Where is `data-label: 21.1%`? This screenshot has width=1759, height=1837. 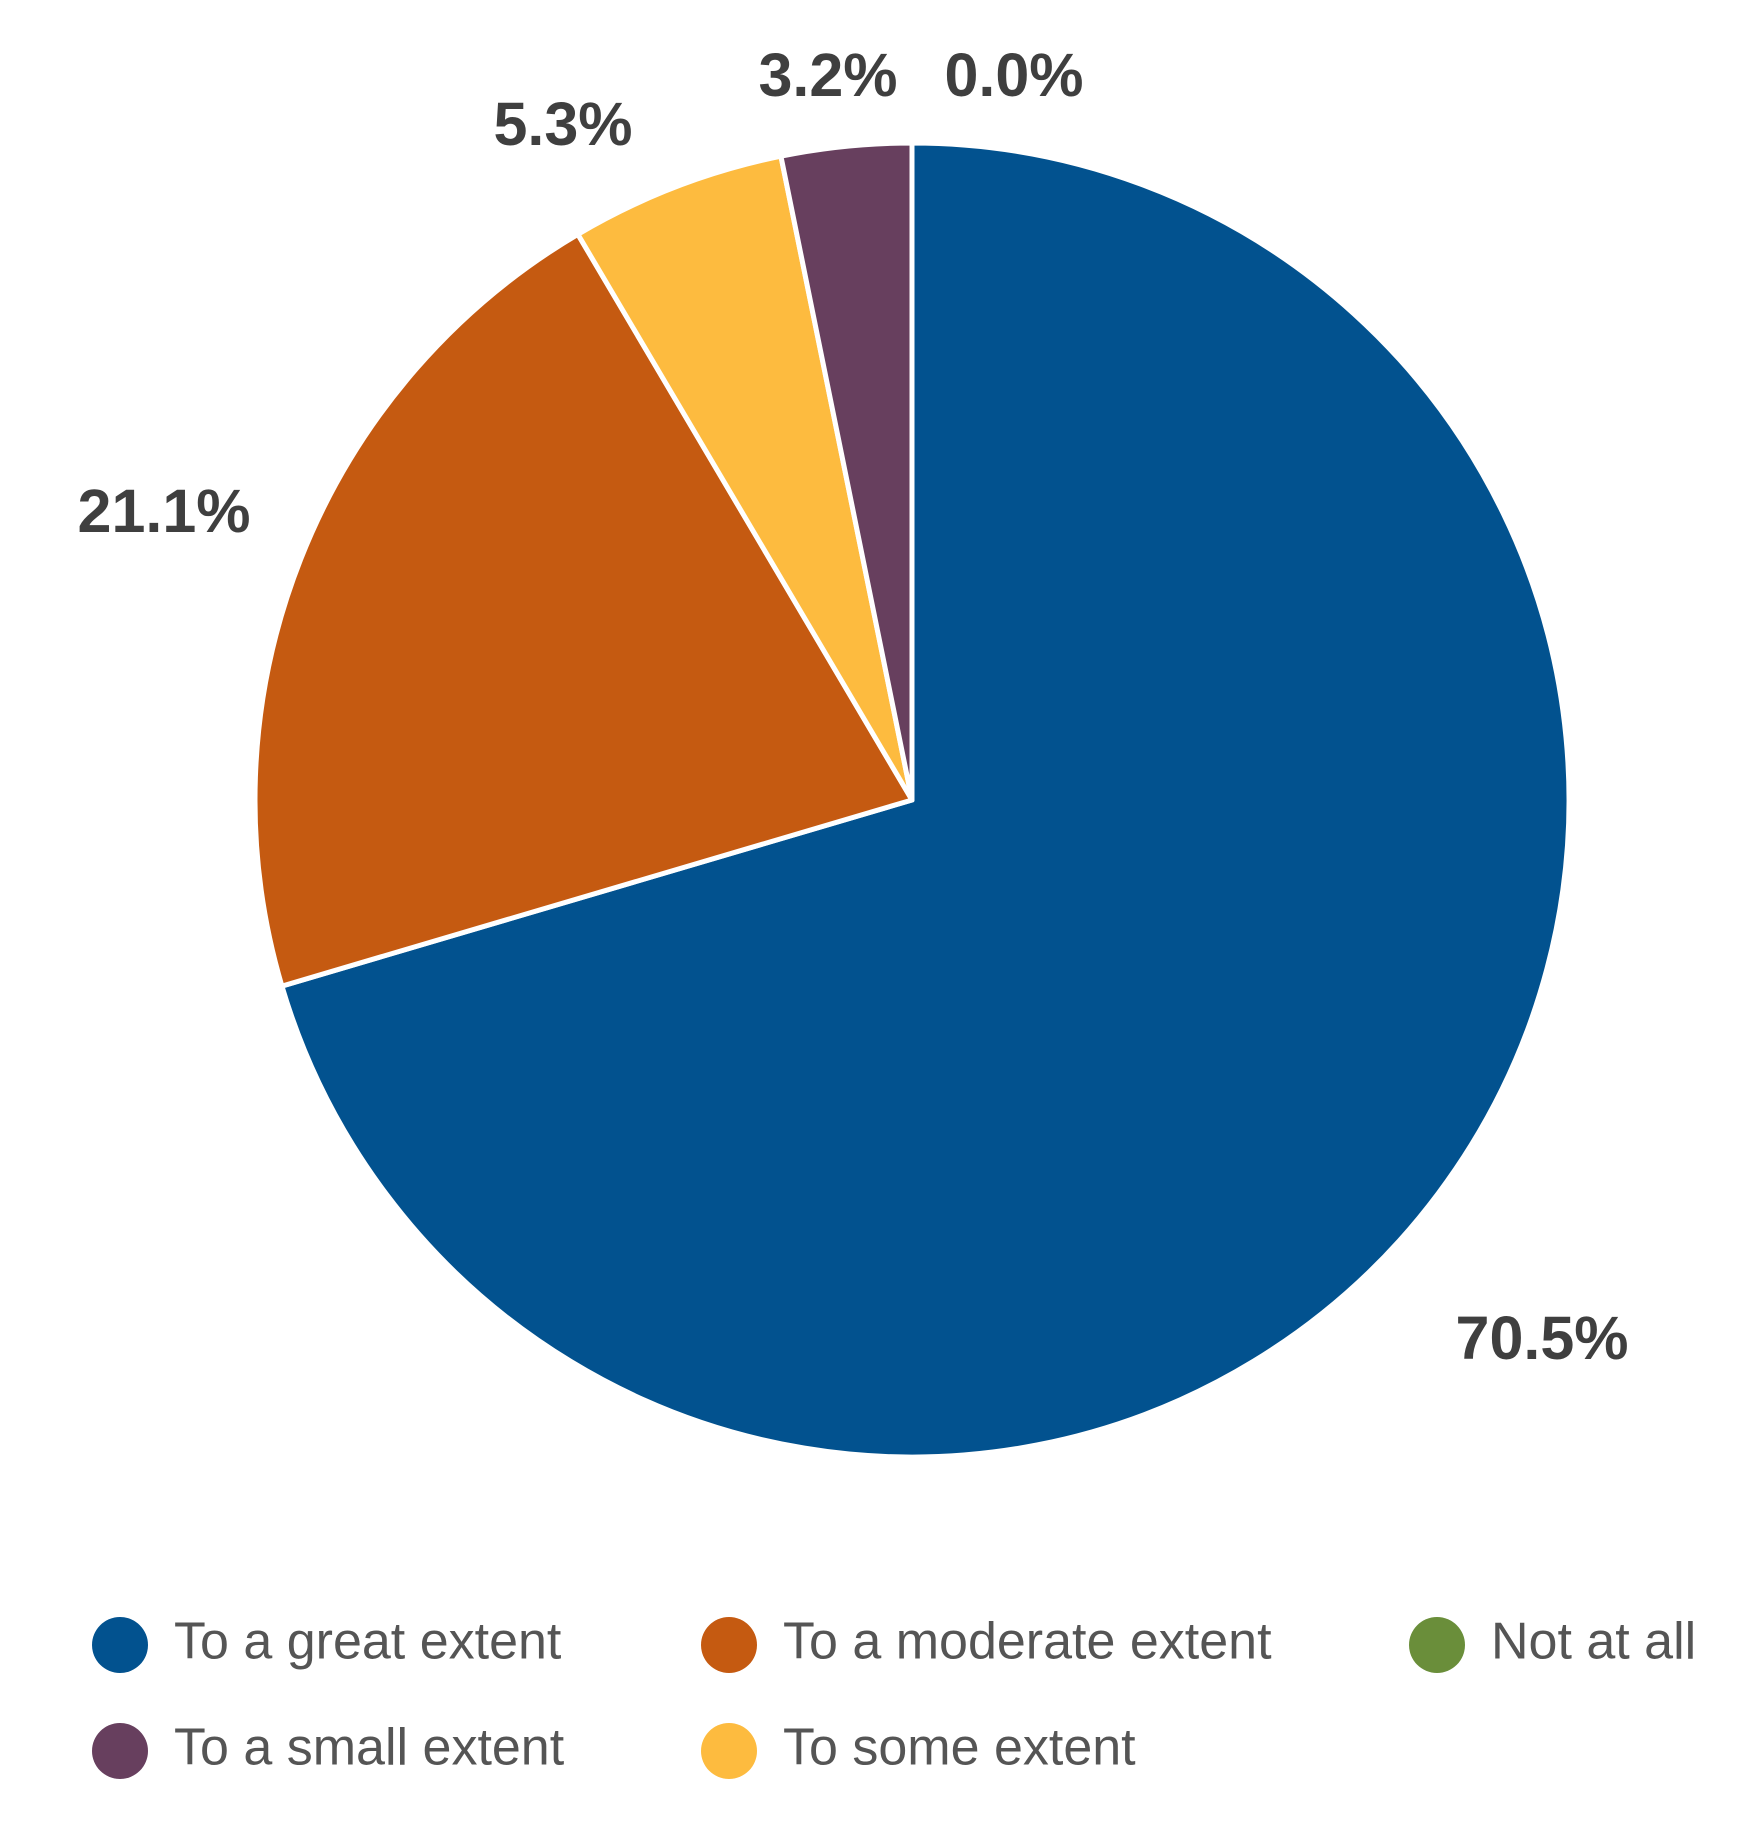
data-label: 21.1% is located at coordinates (164, 511).